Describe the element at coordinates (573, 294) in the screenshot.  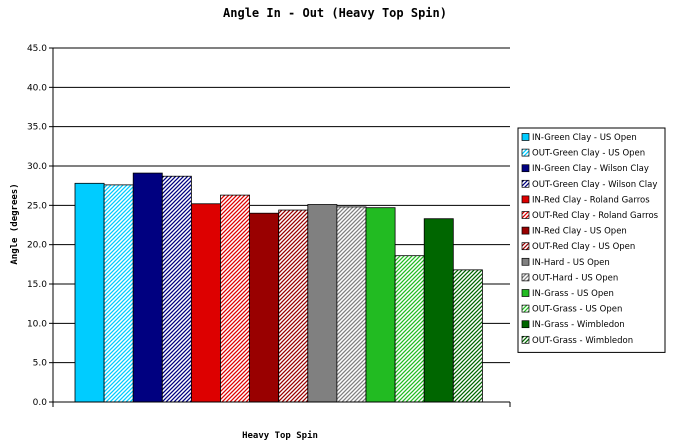
I see `legend-entry: IN-Grass - US Open` at that location.